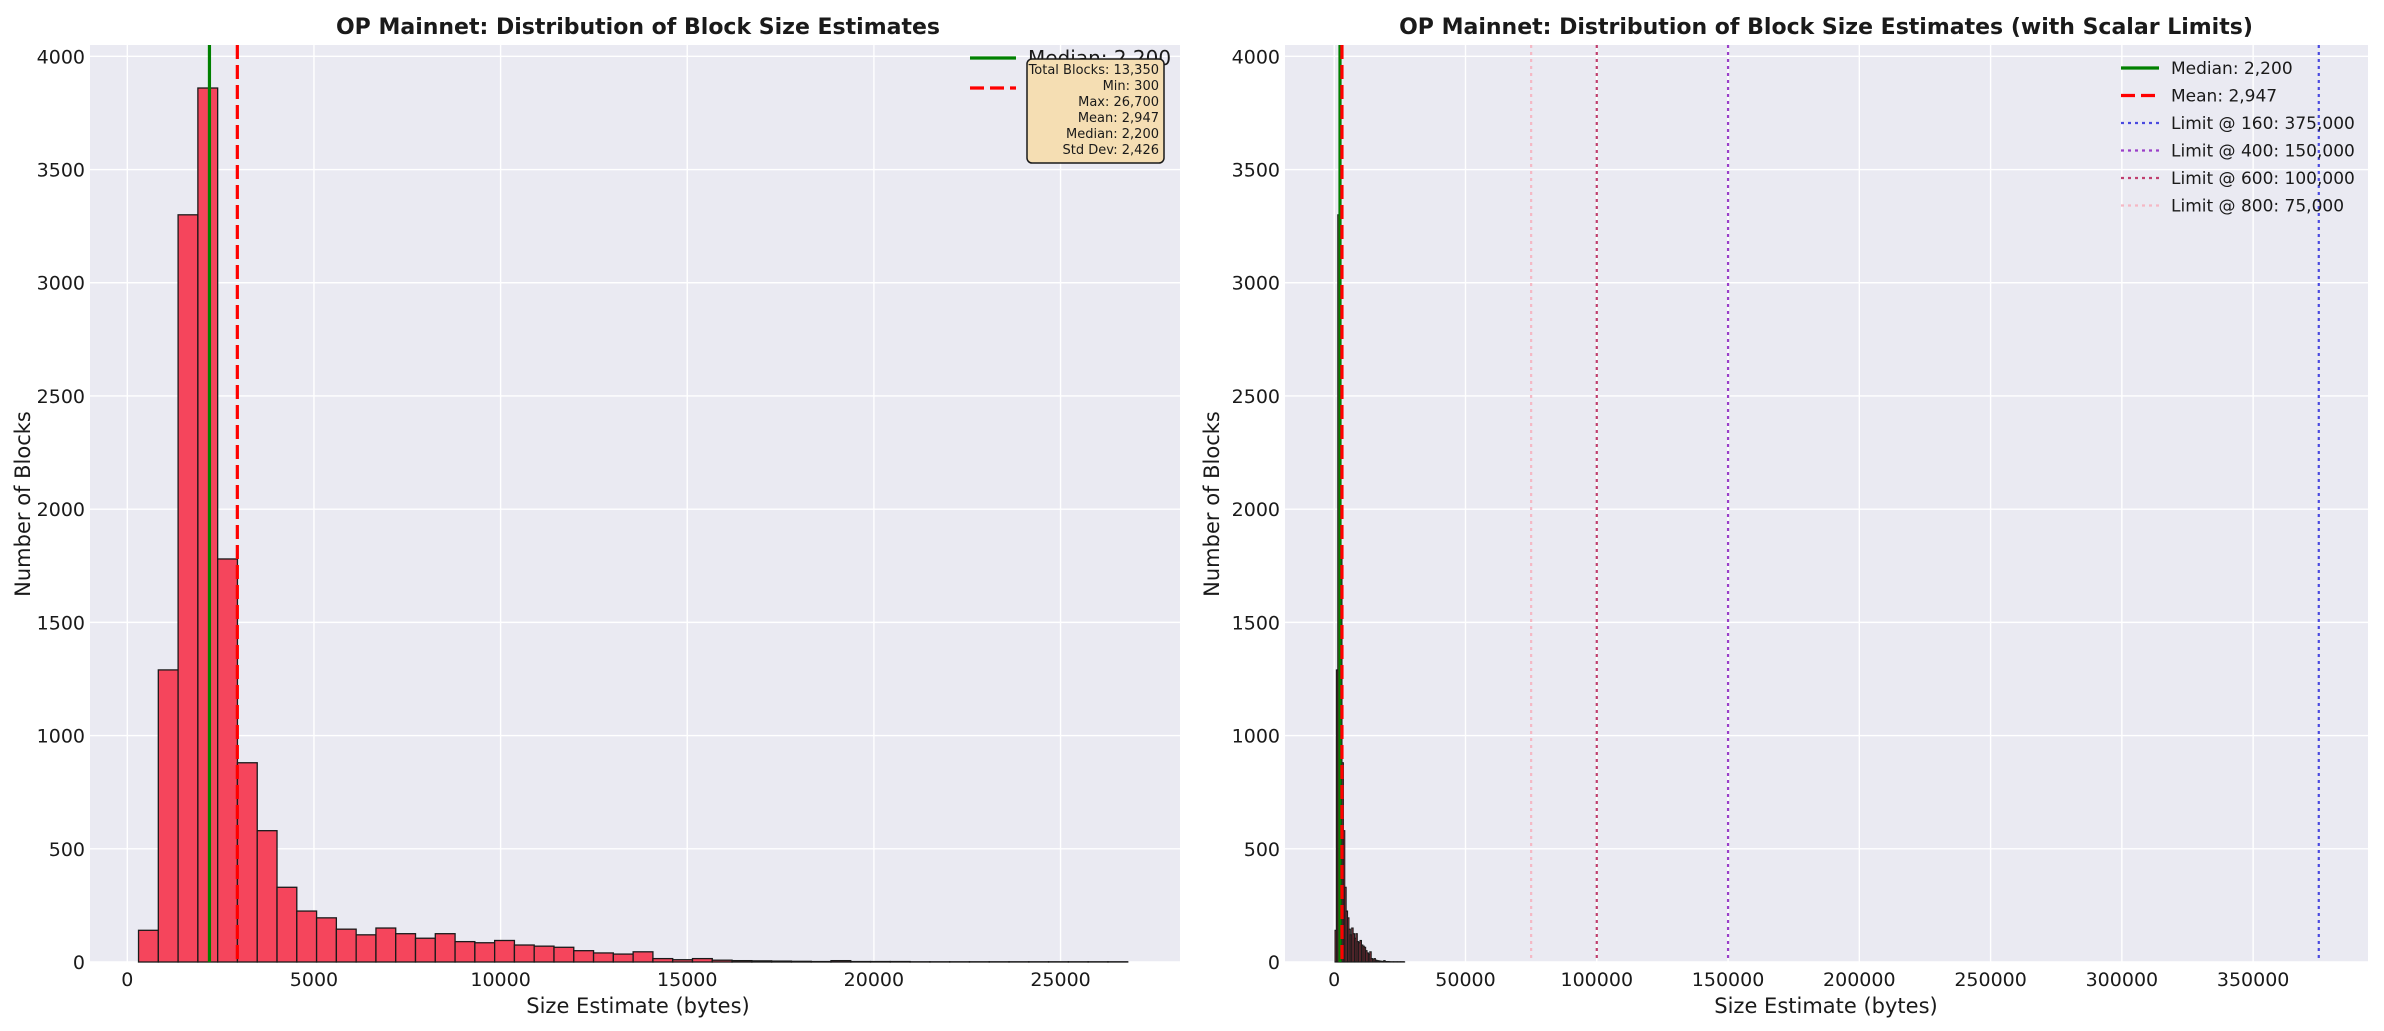 Image resolution: width=2384 pixels, height=1031 pixels. I want to click on x-tick-label: 20000, so click(874, 980).